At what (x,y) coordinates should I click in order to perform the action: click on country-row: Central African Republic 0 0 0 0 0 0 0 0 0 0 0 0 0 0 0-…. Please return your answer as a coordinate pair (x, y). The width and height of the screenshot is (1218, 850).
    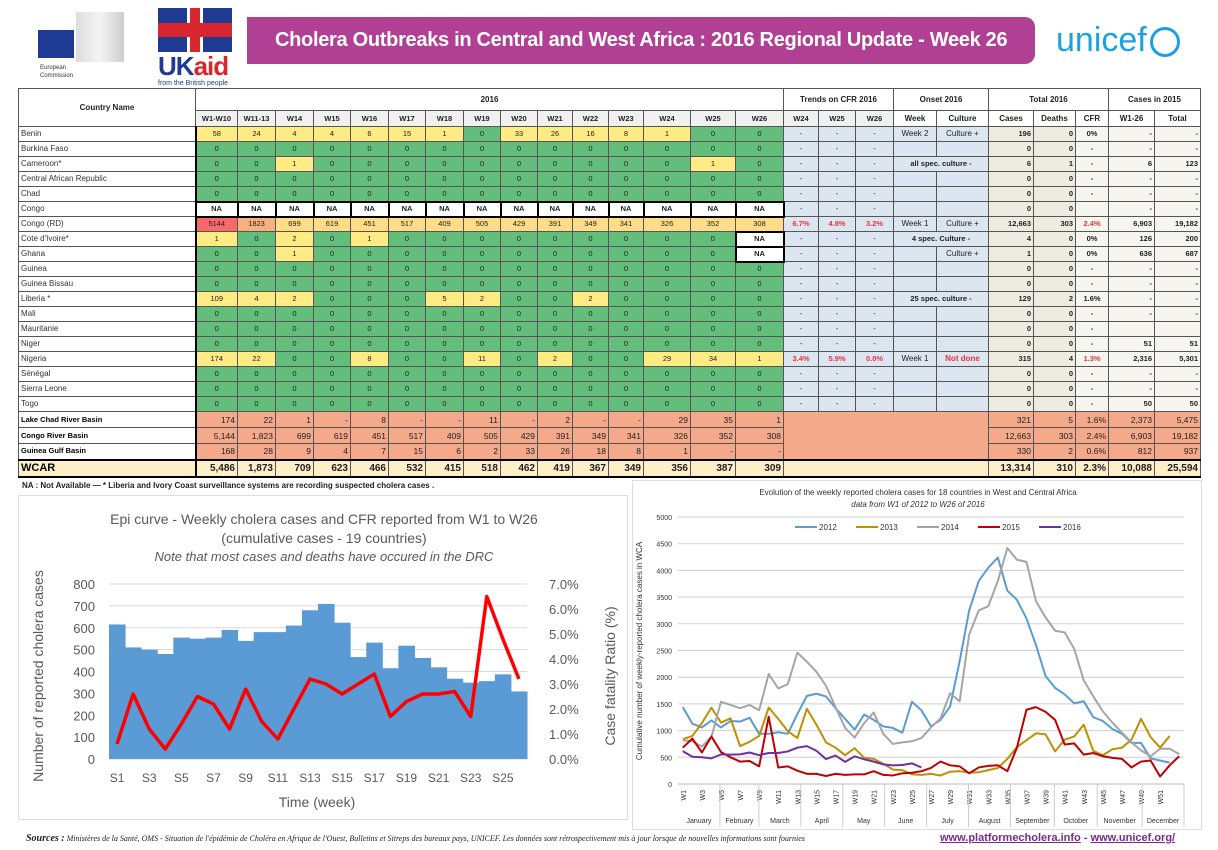
    Looking at the image, I should click on (609, 179).